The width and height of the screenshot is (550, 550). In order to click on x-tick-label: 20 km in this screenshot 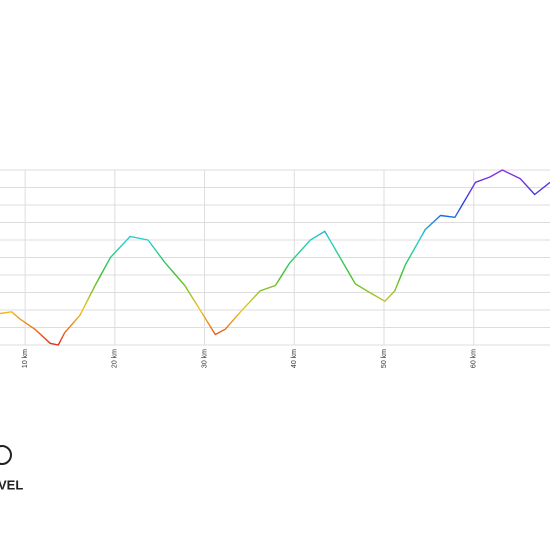, I will do `click(115, 358)`.